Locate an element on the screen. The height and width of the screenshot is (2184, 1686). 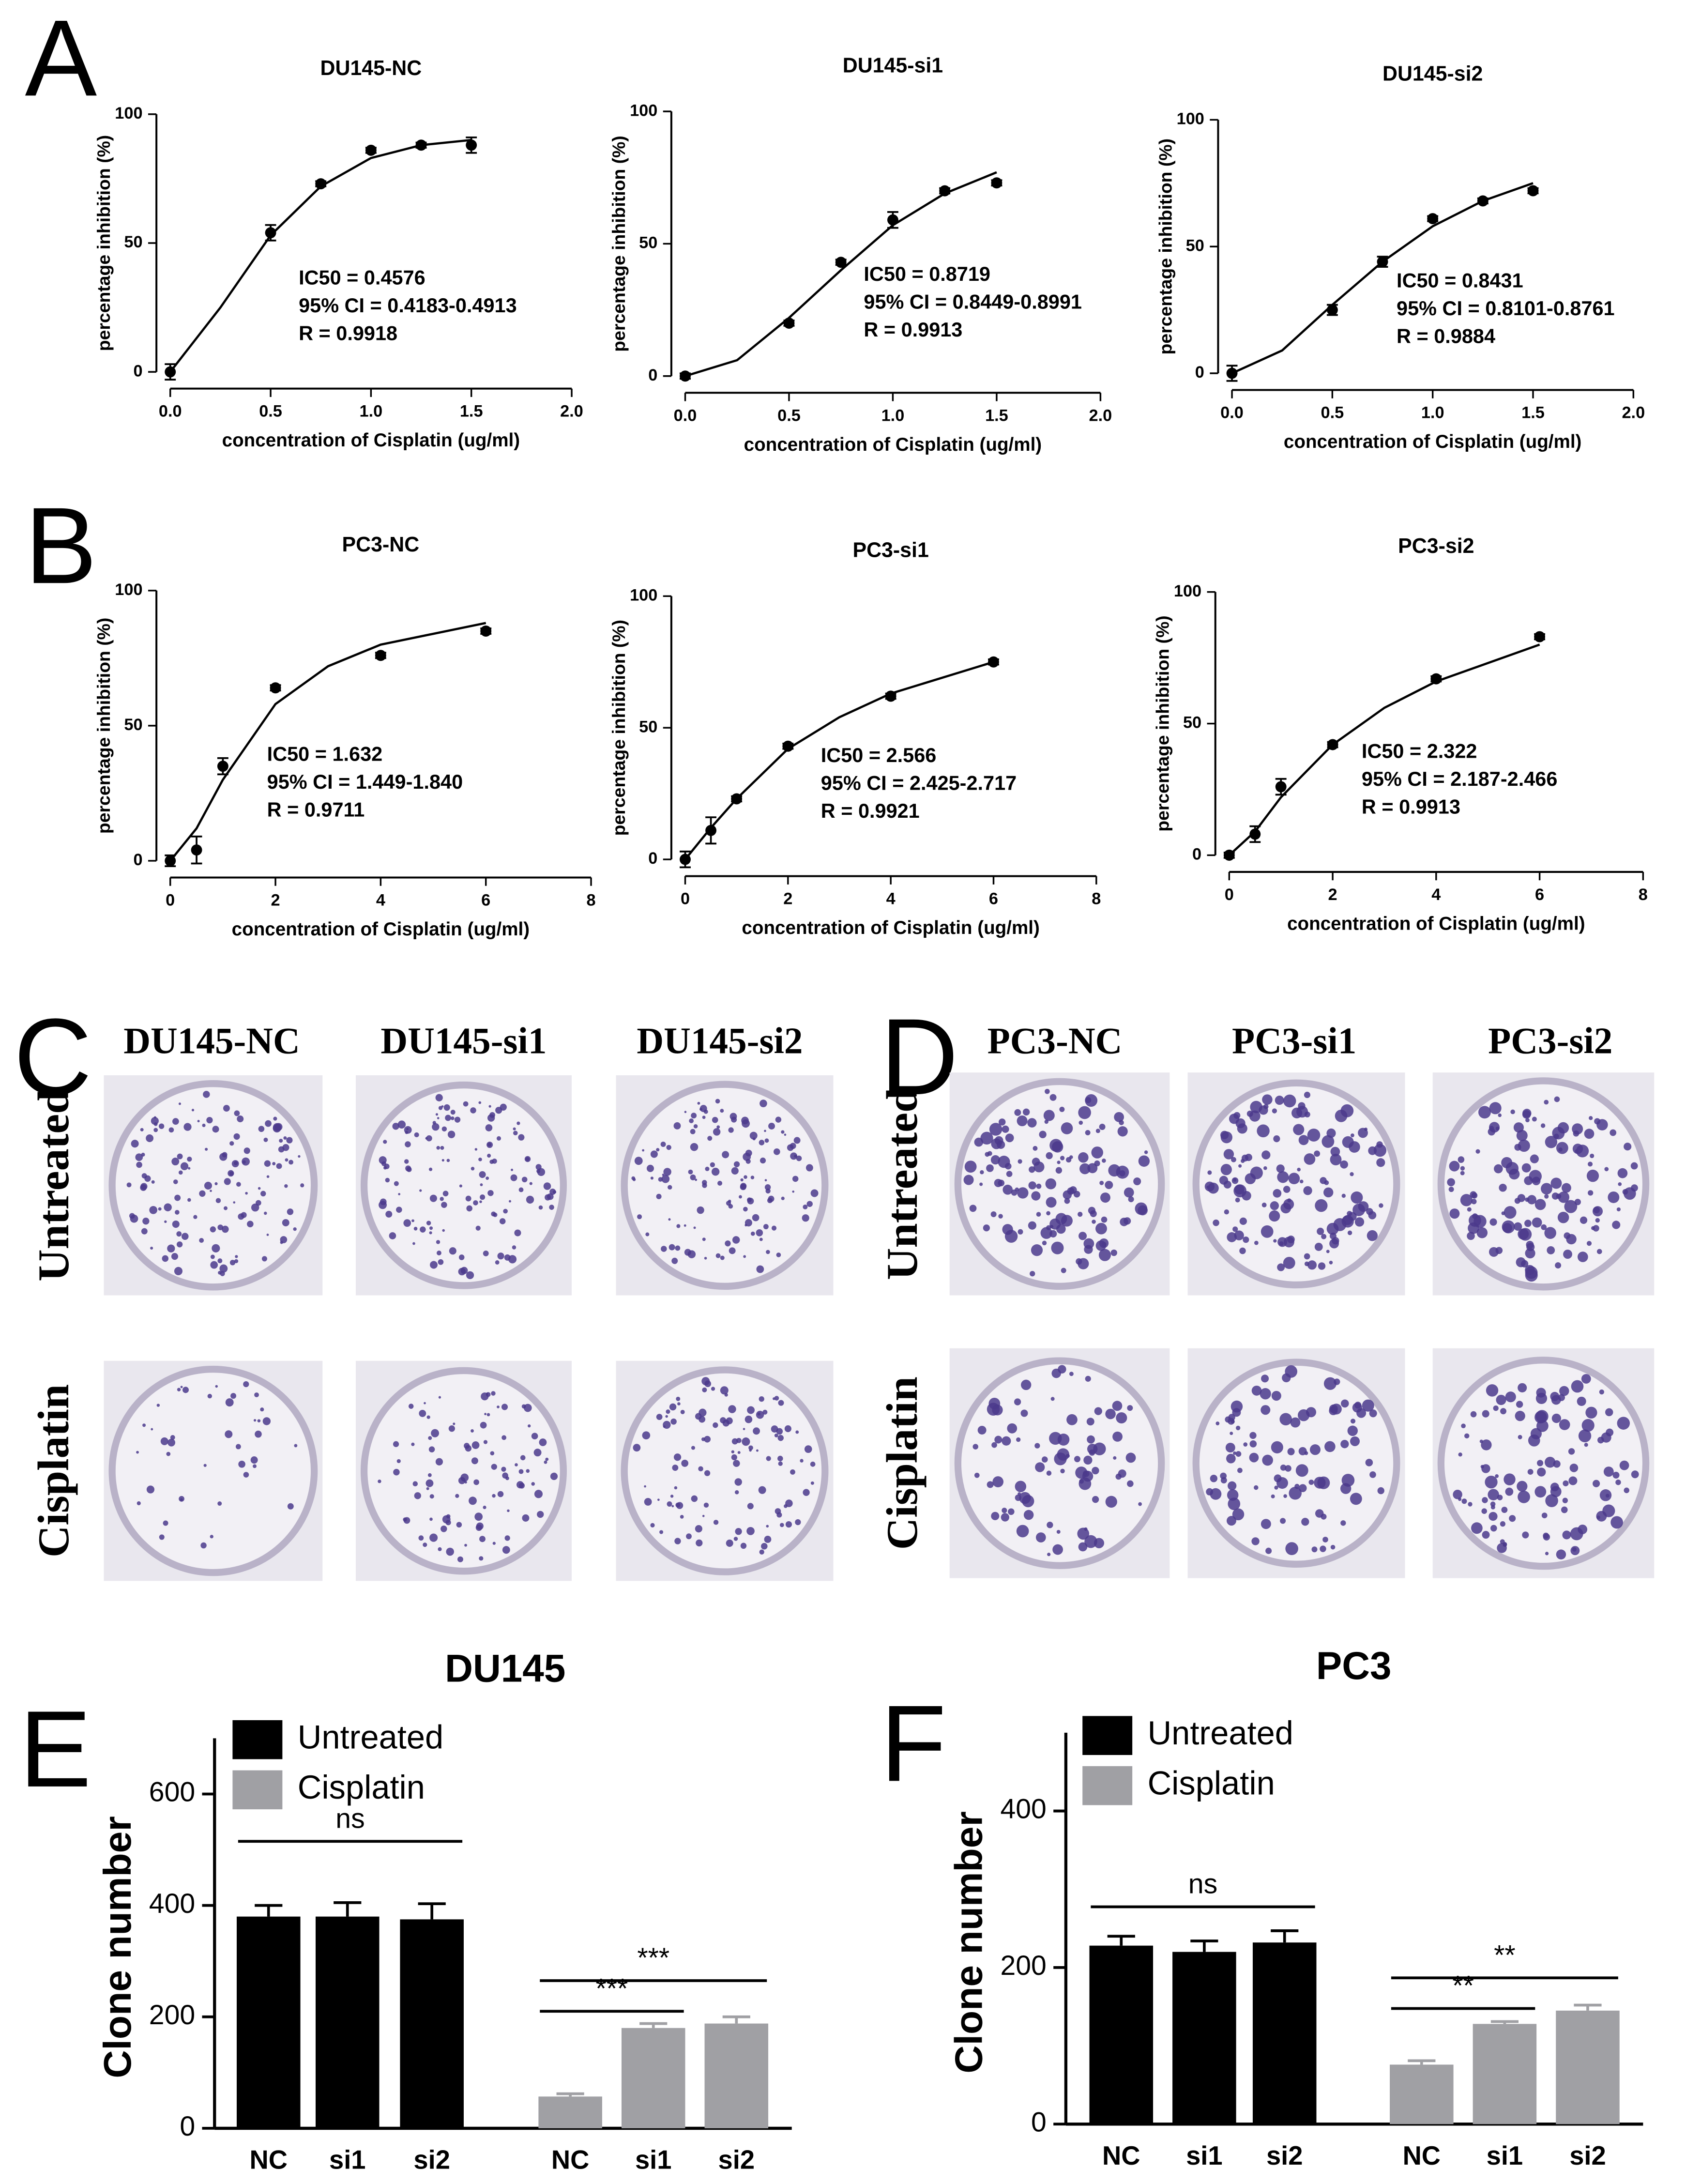
x-tick-label: 6 is located at coordinates (993, 899).